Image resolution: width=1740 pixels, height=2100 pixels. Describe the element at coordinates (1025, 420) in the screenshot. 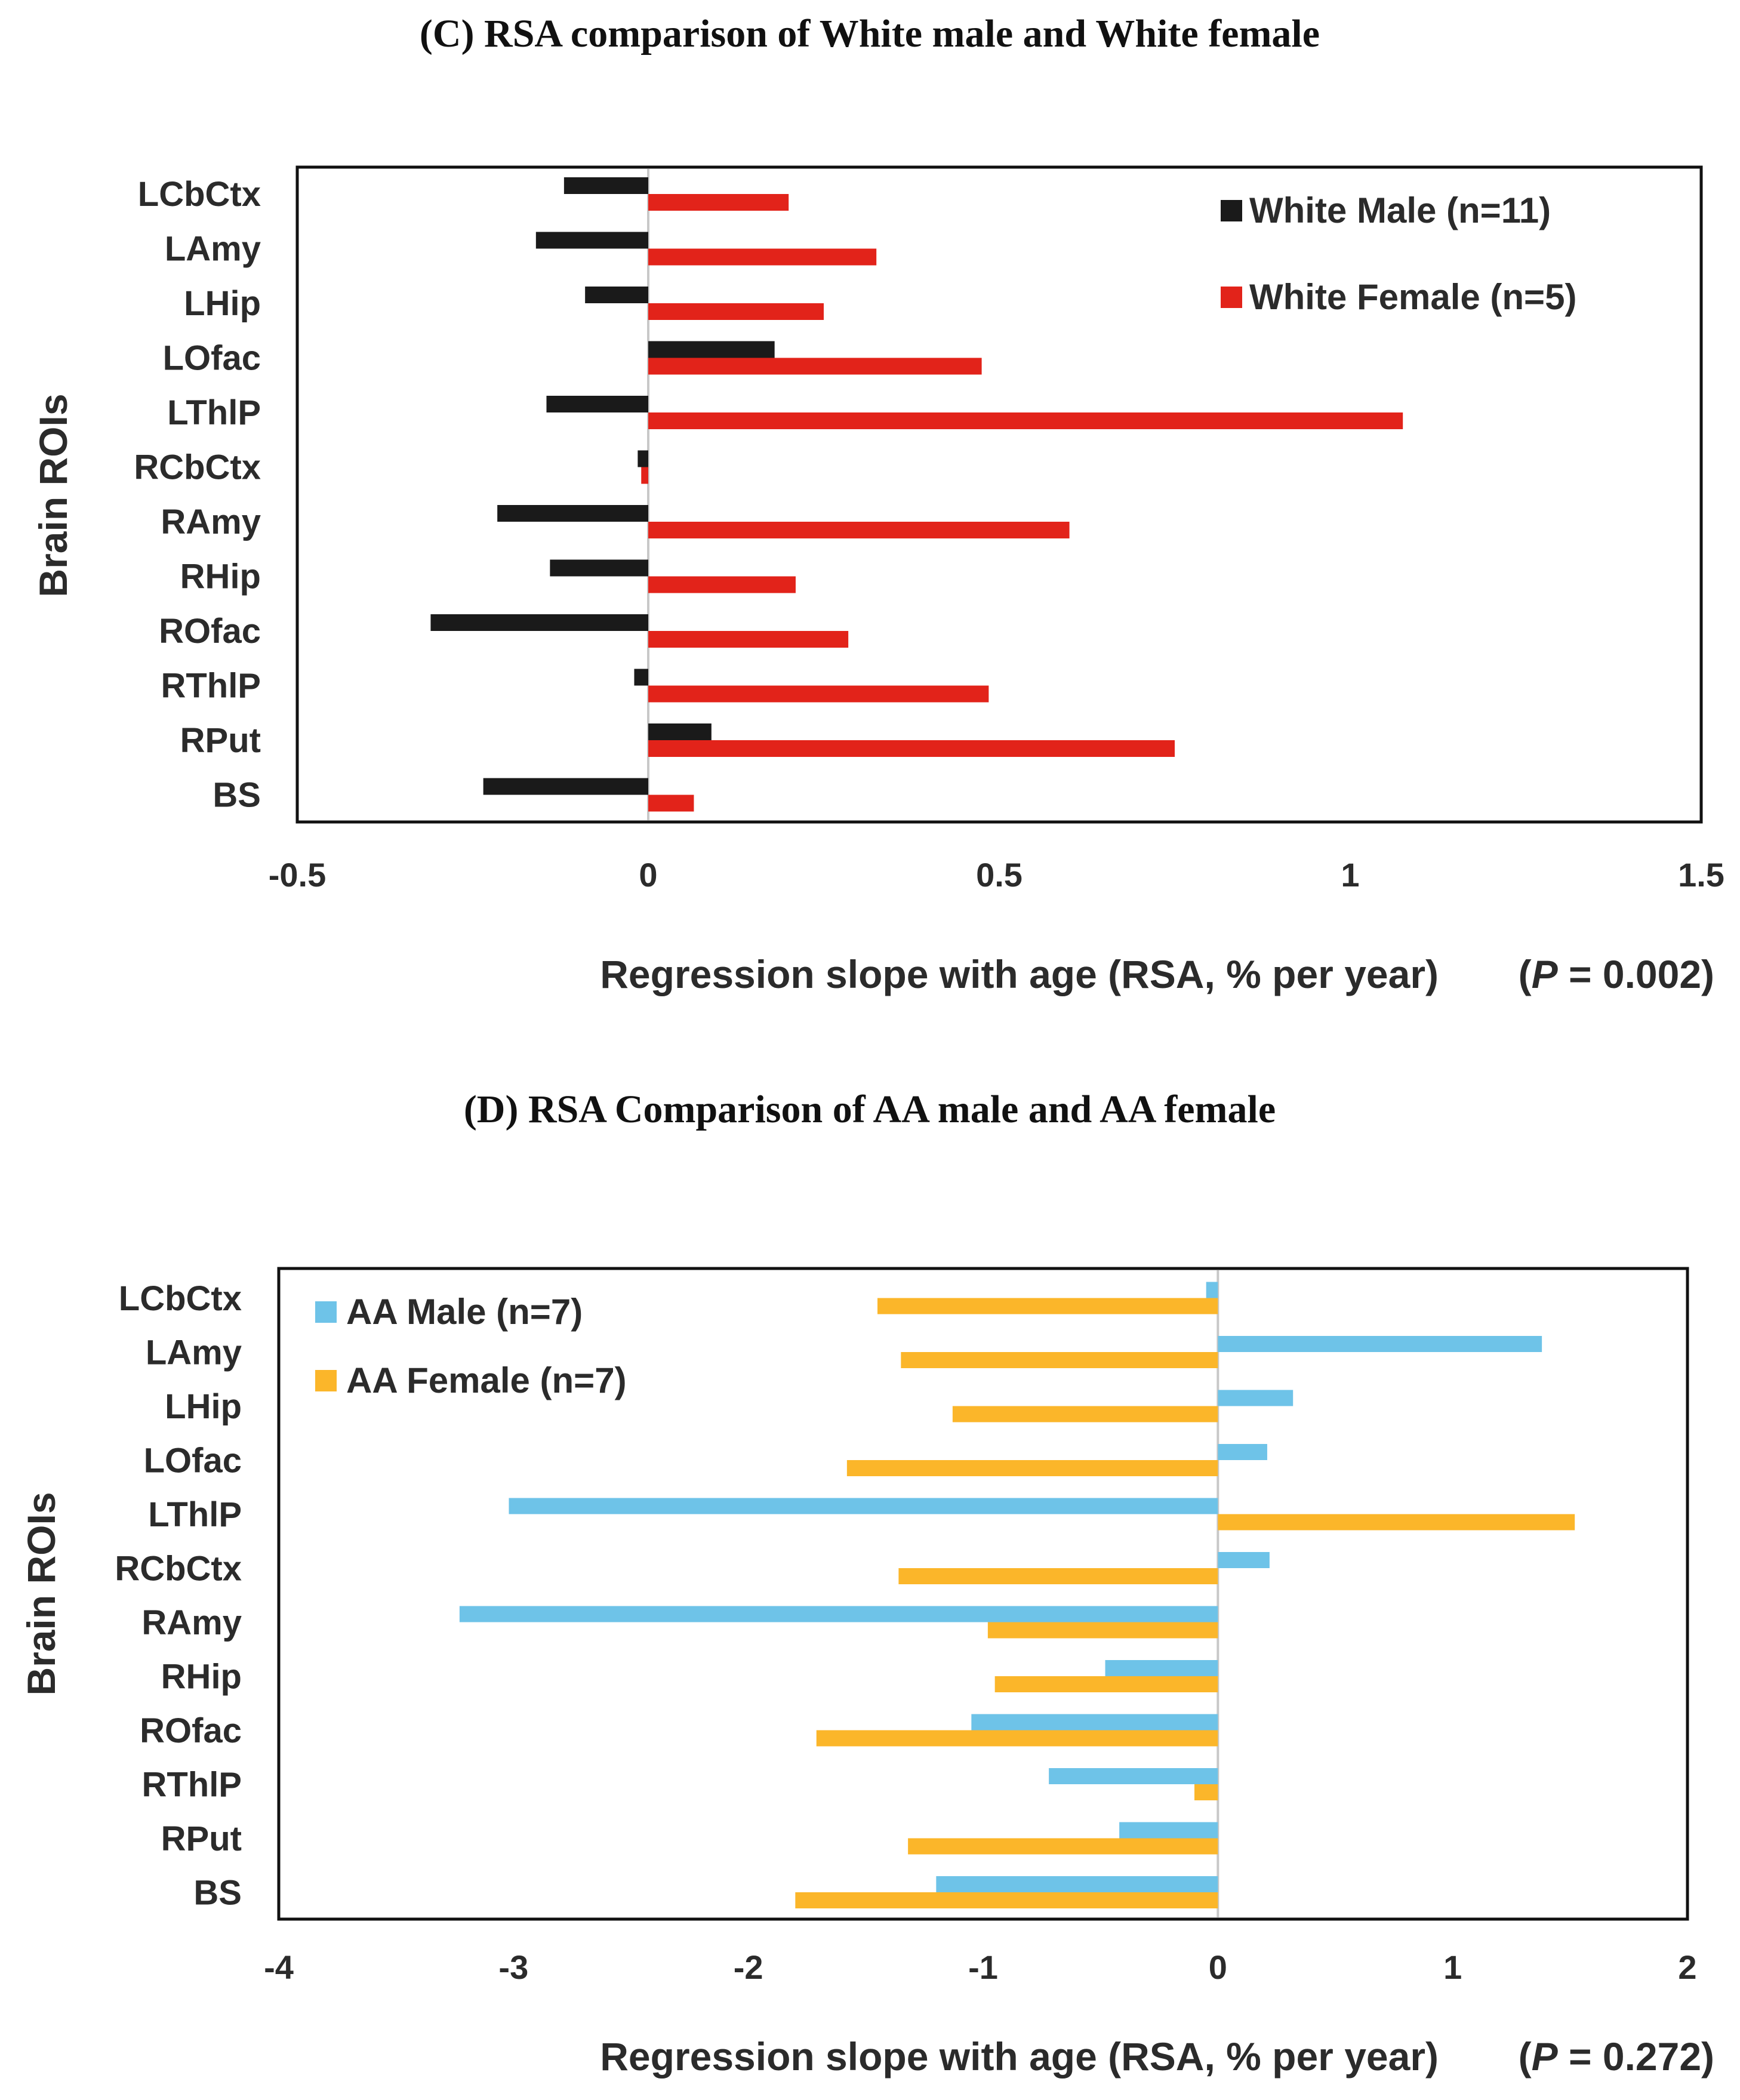

I see `bar-white-female-n-5-lthlp` at that location.